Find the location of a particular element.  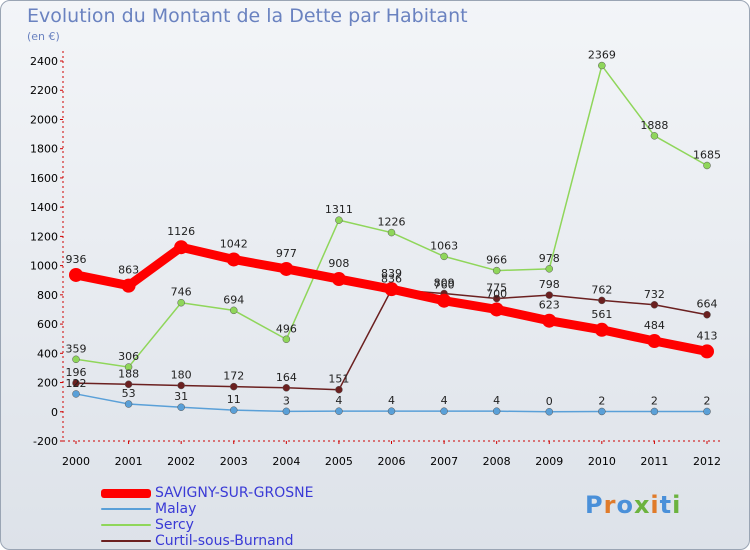

data-label-curtil-sous-burnand: 180 is located at coordinates (181, 374).